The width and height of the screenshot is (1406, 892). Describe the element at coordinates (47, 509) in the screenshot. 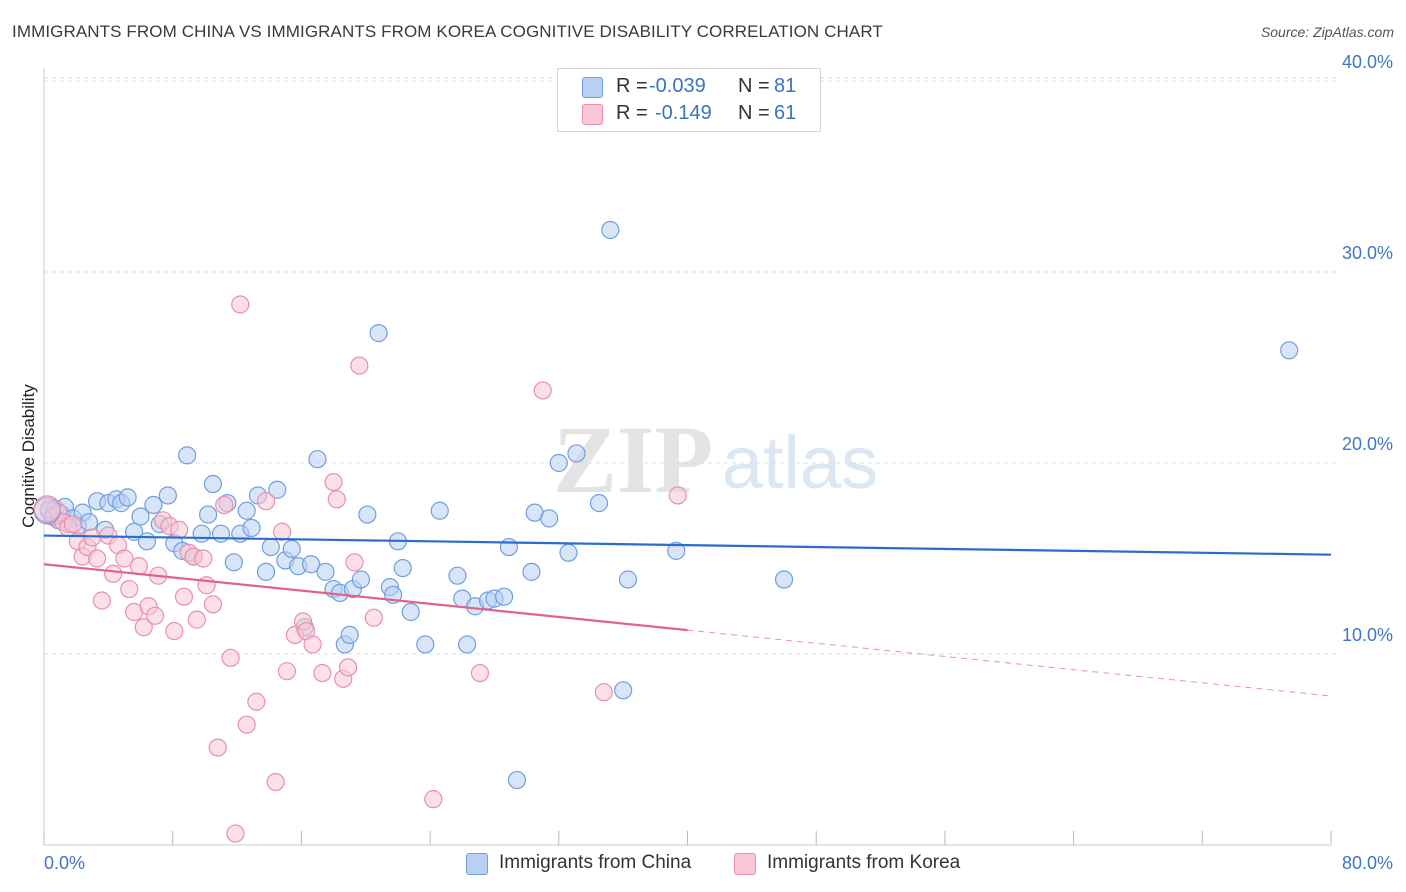

I see `point-cluster-korea` at that location.